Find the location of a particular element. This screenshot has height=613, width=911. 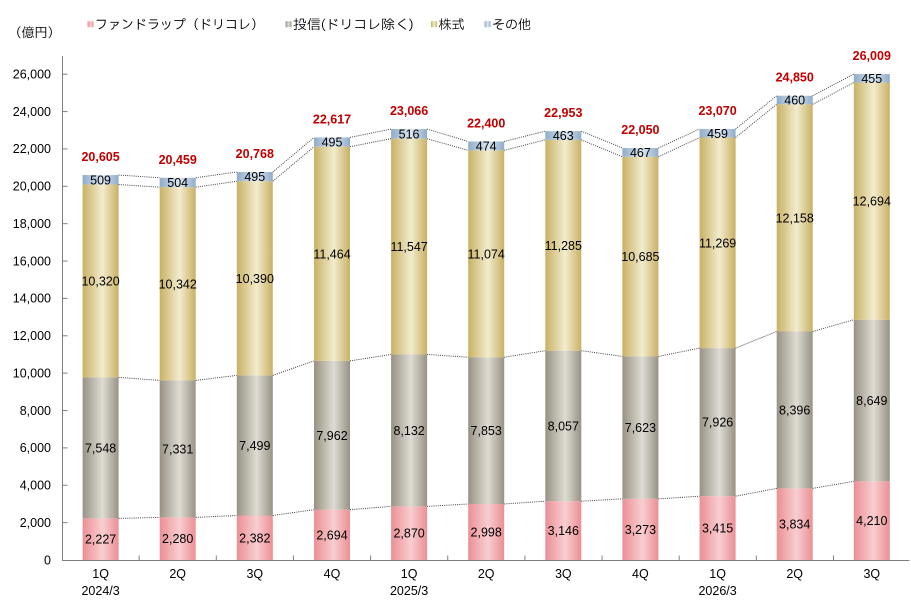

svg-text: 10,390 is located at coordinates (255, 279).